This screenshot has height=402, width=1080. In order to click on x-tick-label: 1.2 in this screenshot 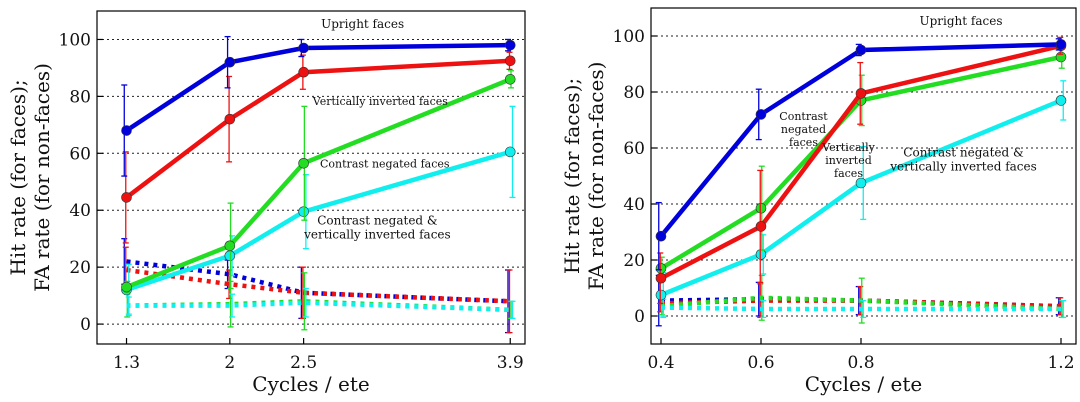, I will do `click(1060, 363)`.